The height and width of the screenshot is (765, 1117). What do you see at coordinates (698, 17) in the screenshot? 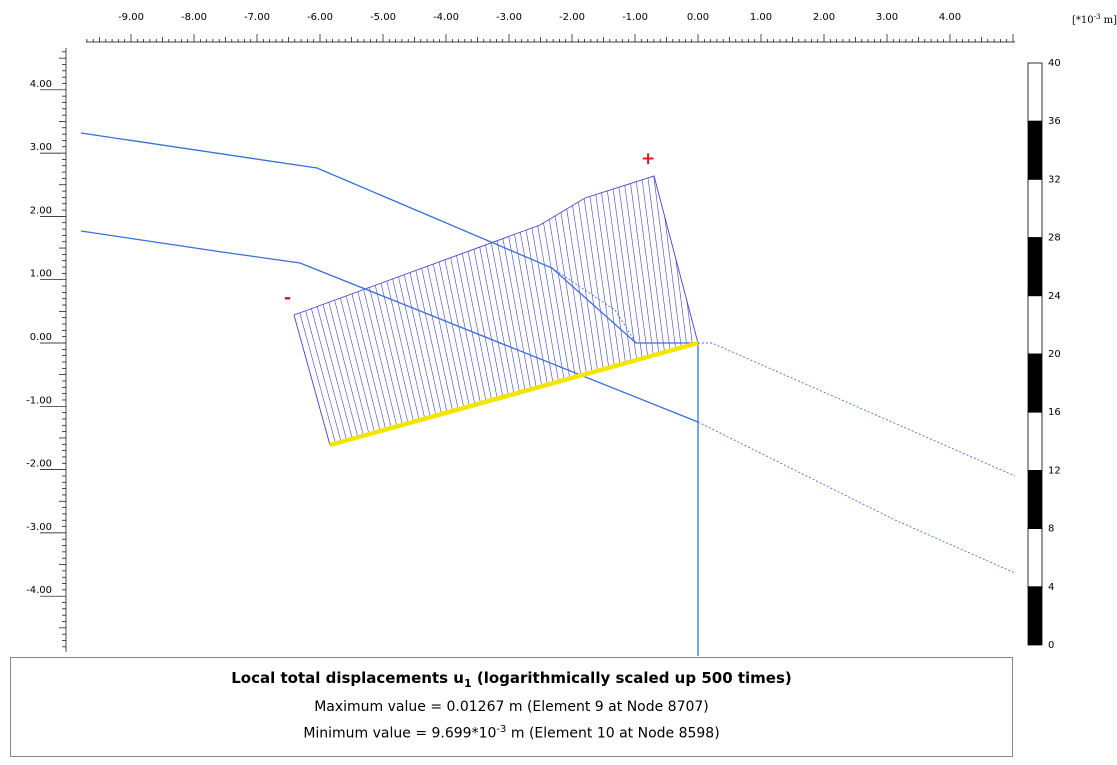
I see `x-tick-label: 0.00` at bounding box center [698, 17].